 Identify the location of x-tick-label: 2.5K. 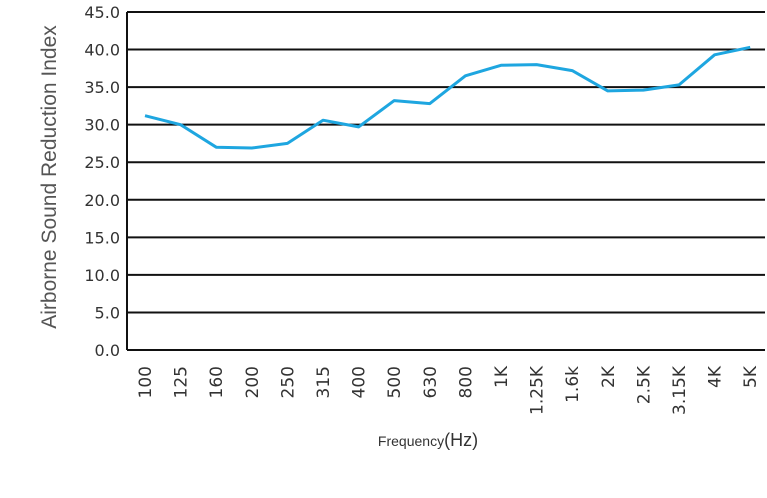
(644, 384).